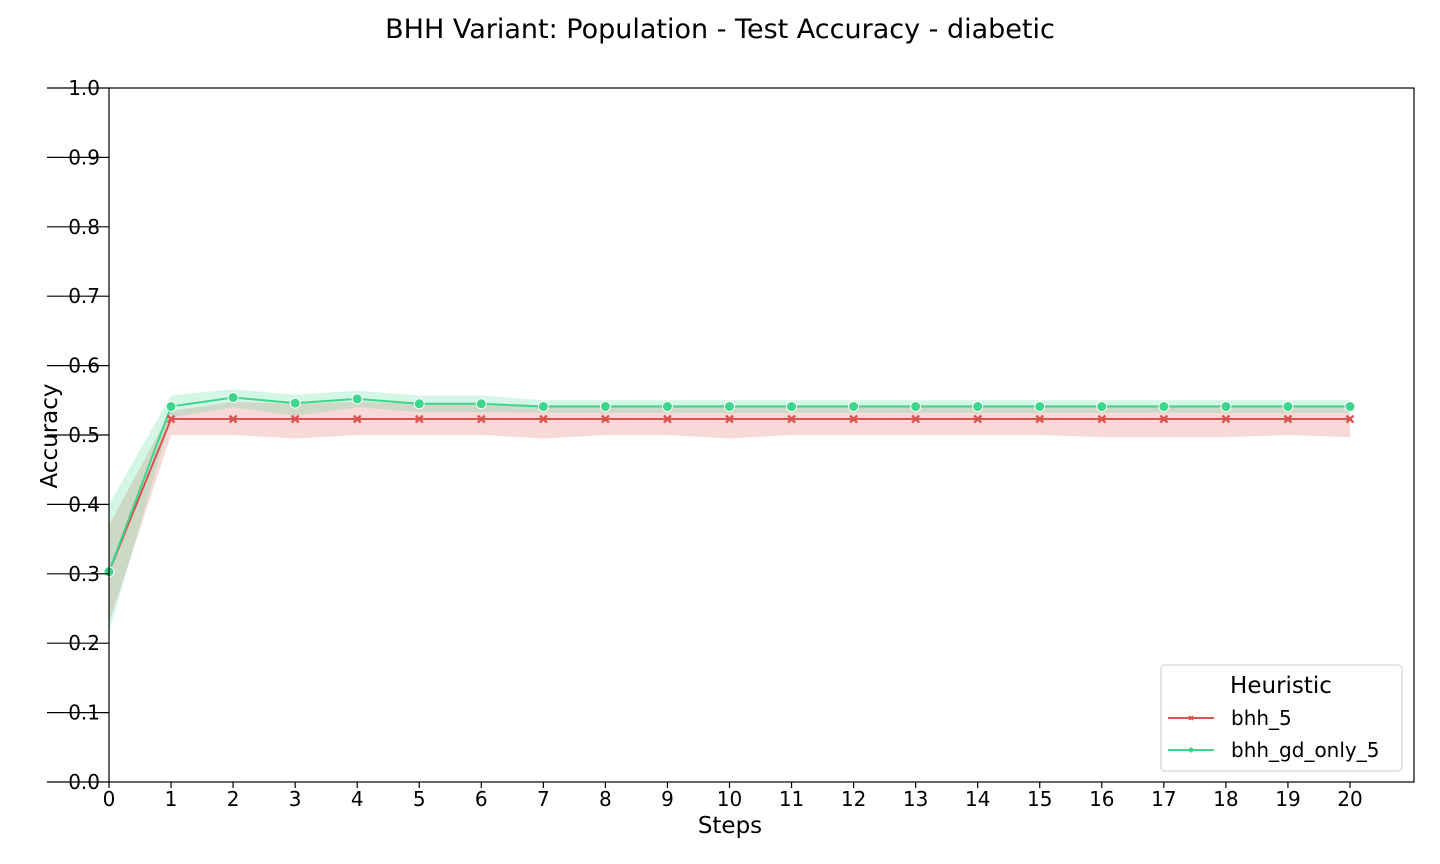 This screenshot has height=864, width=1440. What do you see at coordinates (543, 799) in the screenshot?
I see `x-tick-label: 7` at bounding box center [543, 799].